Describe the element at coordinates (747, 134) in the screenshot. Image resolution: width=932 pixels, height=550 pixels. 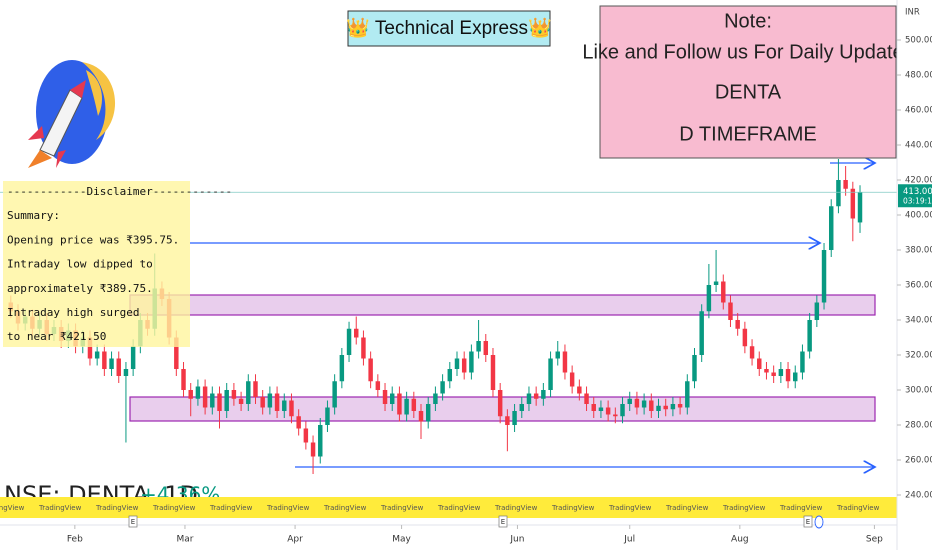
I see `note-line: D TIMEFRAME` at that location.